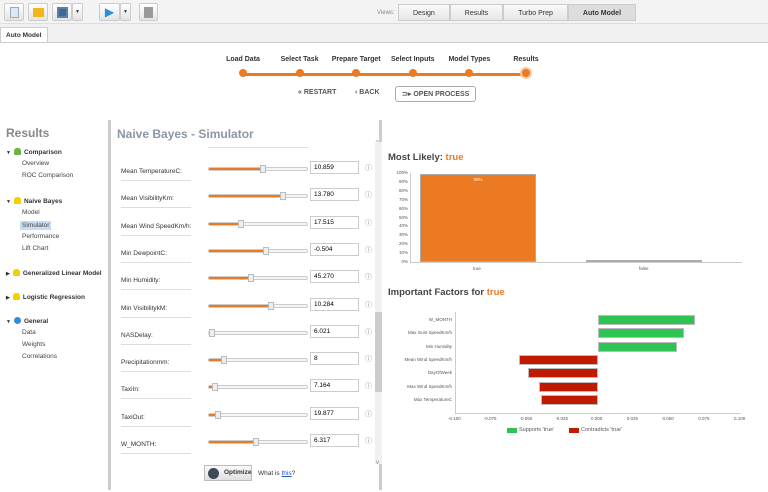 This screenshot has height=492, width=768. I want to click on save-button, so click(62, 12).